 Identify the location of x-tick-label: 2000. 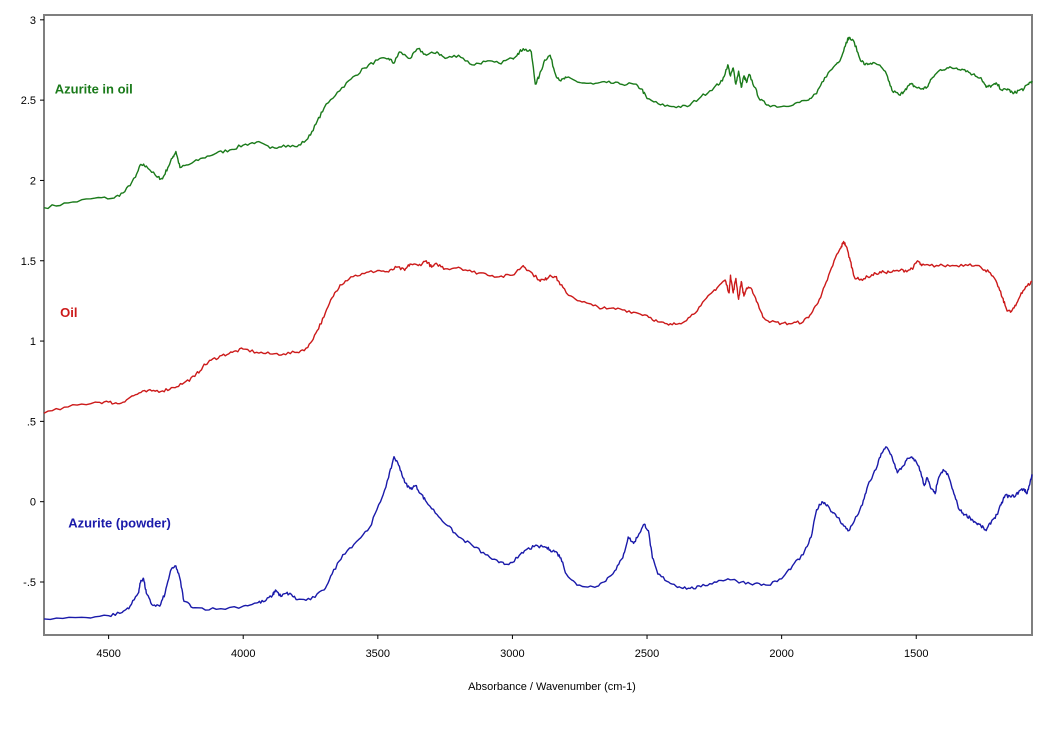
(781, 654).